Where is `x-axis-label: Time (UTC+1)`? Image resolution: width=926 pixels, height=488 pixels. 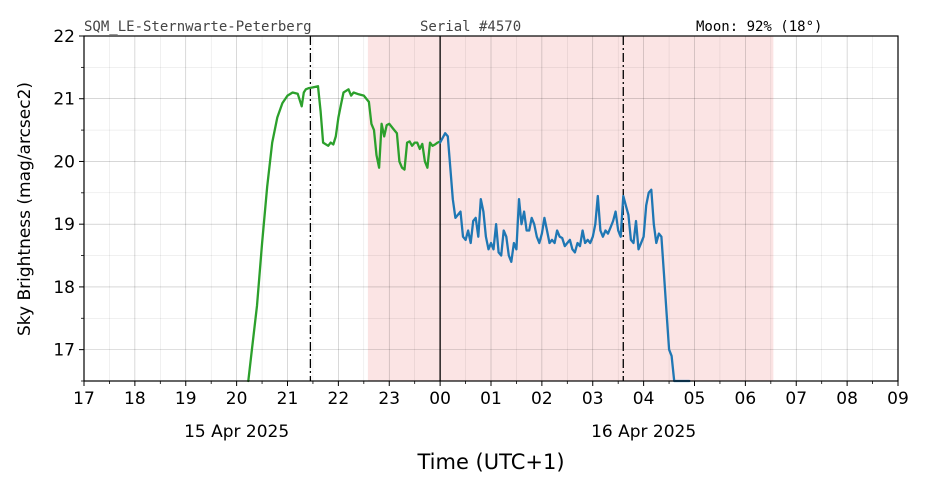
x-axis-label: Time (UTC+1) is located at coordinates (490, 462).